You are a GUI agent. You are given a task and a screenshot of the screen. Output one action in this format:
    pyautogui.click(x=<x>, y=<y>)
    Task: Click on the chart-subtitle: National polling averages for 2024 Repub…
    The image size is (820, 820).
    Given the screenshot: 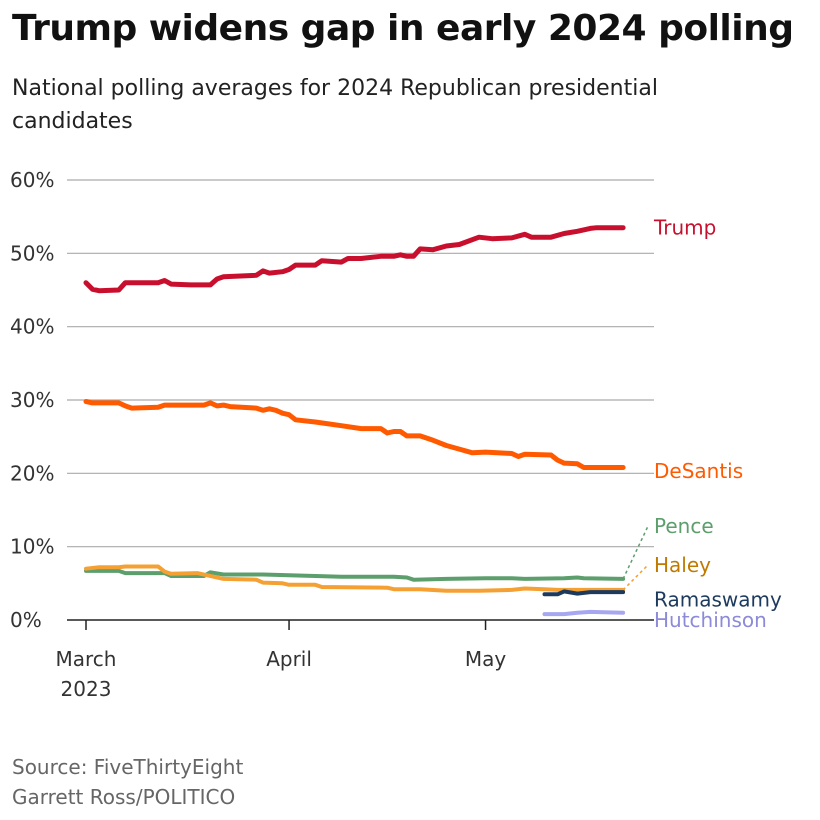 What is the action you would take?
    pyautogui.click(x=335, y=105)
    